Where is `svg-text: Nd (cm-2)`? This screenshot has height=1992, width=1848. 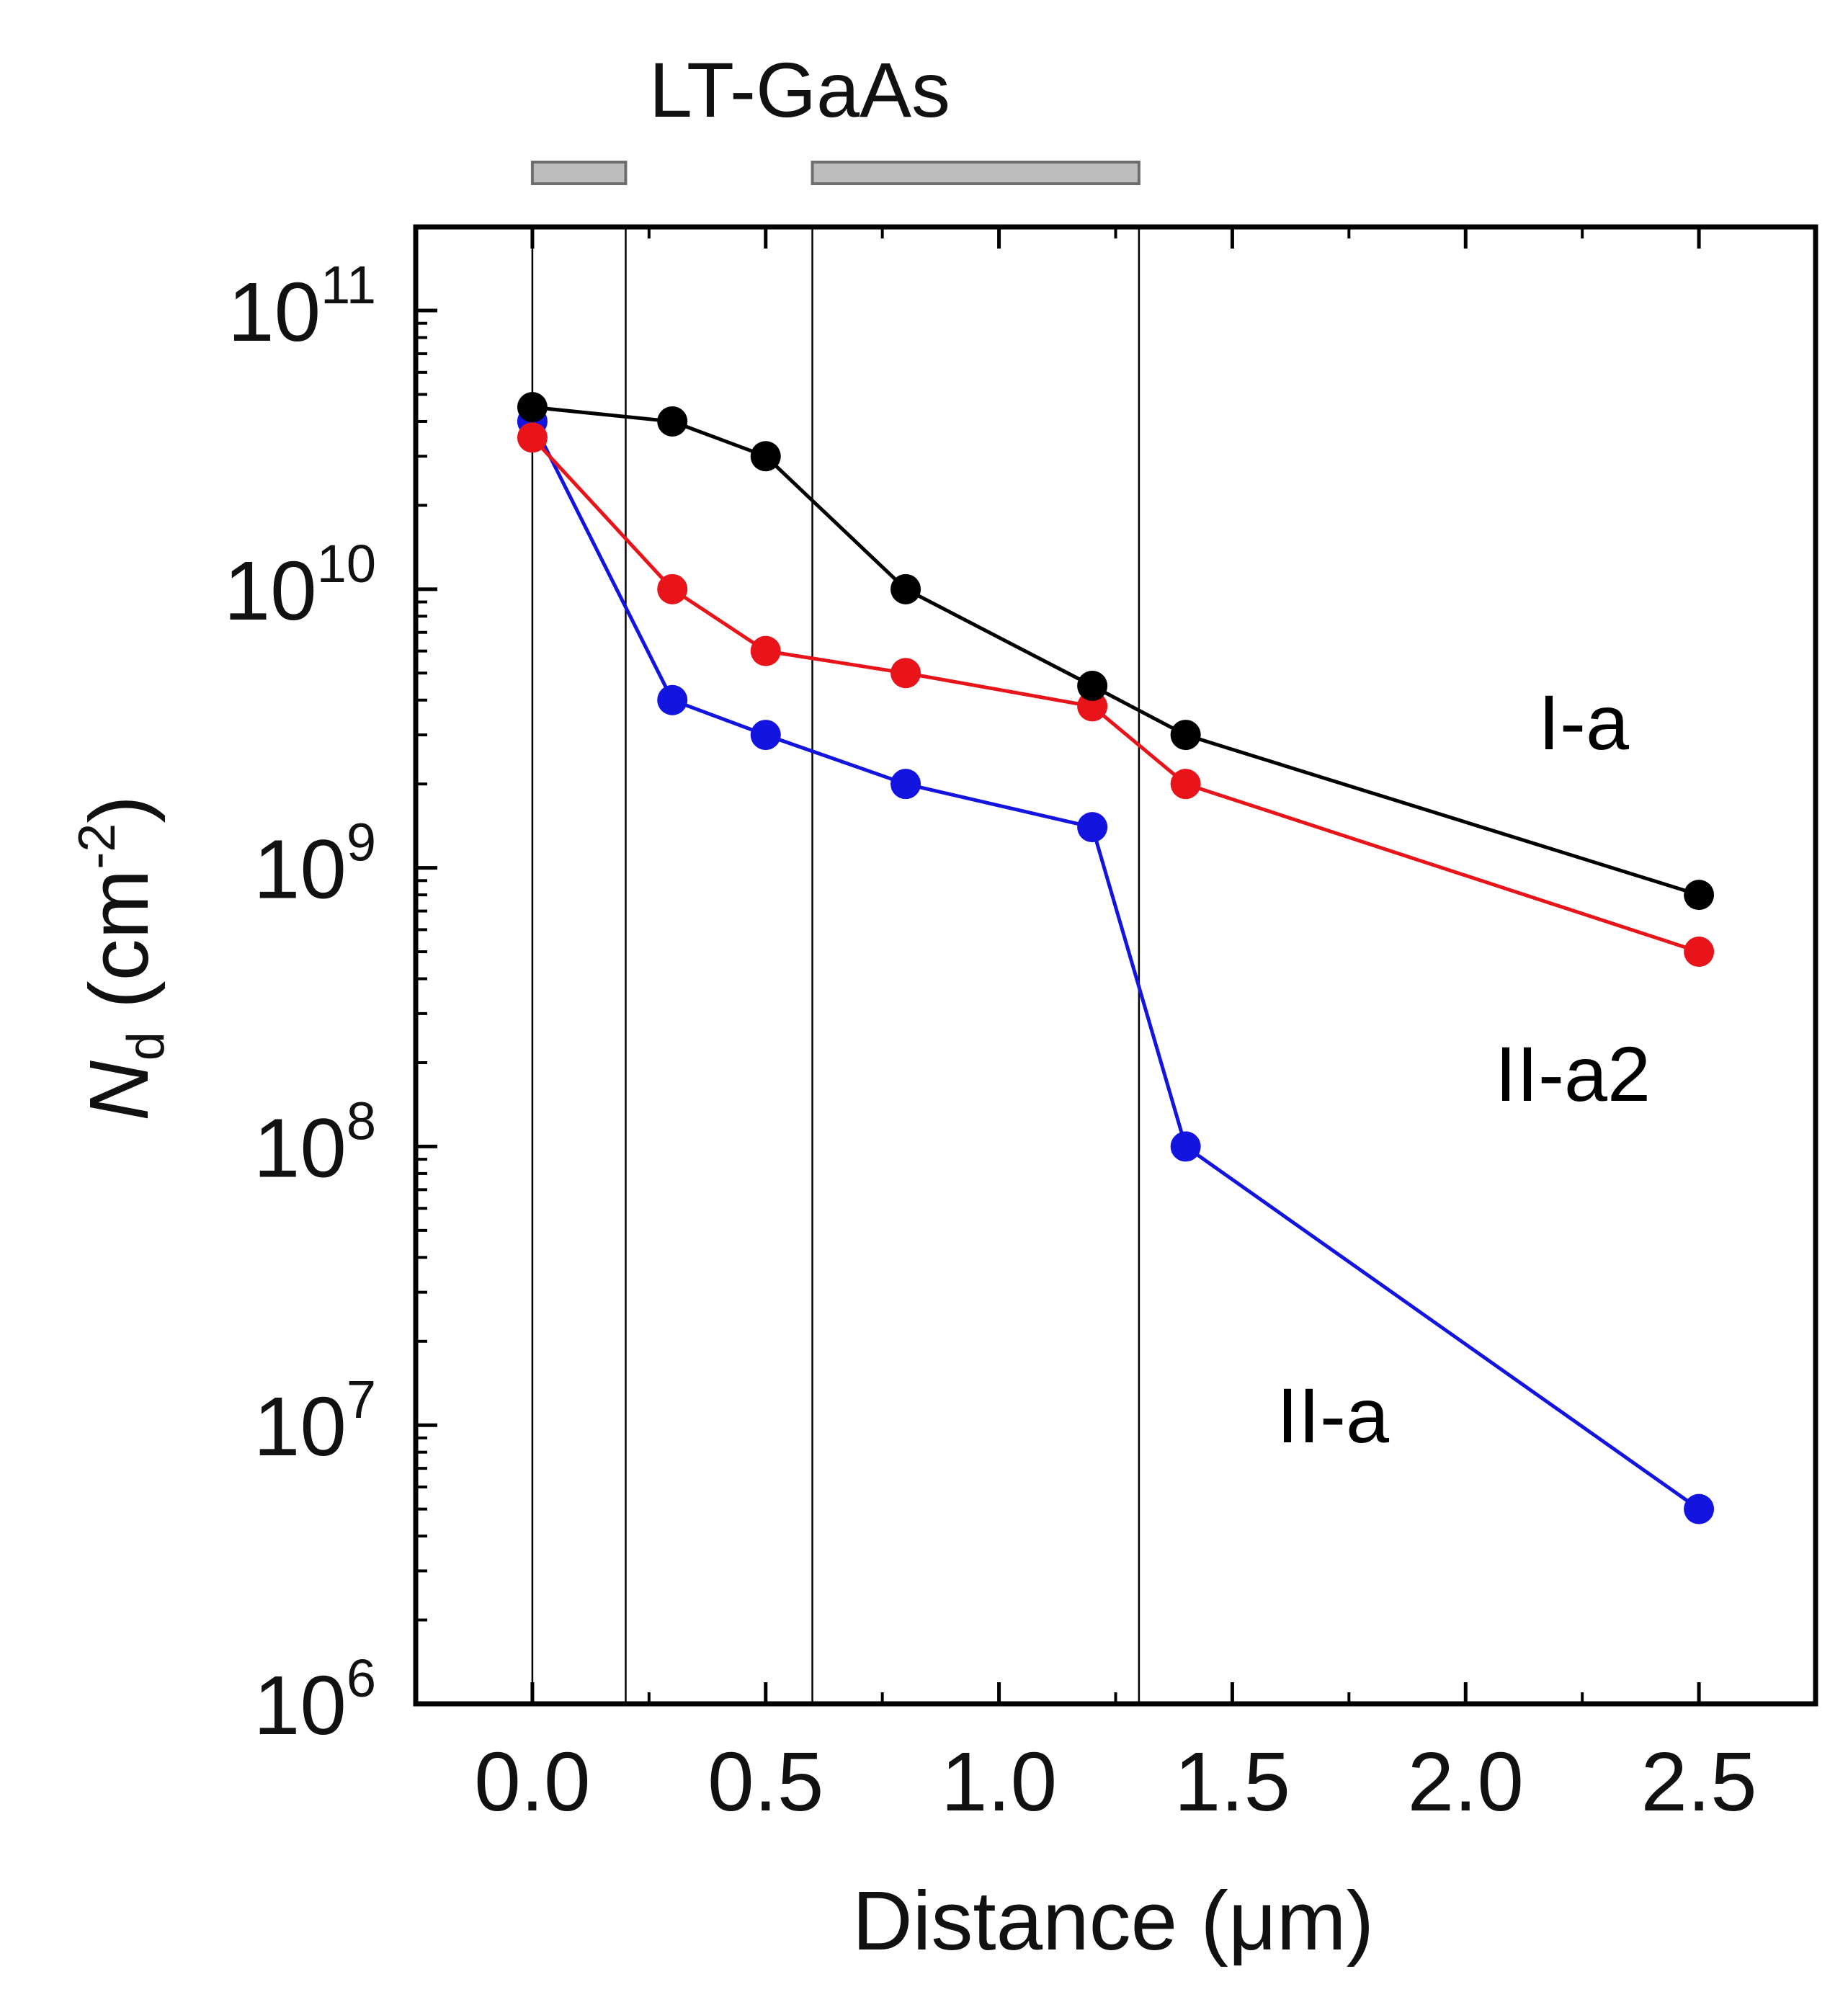
svg-text: Nd (cm-2) is located at coordinates (121, 958).